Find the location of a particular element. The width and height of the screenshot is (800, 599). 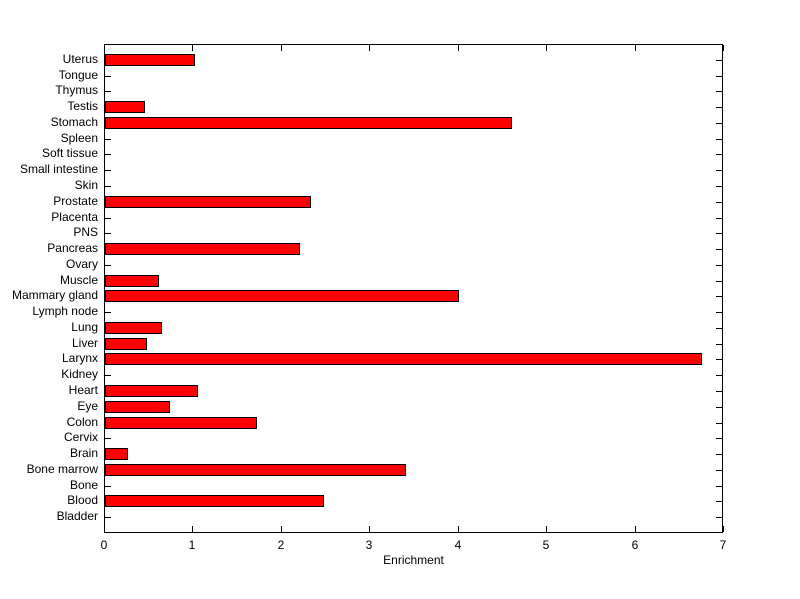

x-tick-label: 3 is located at coordinates (369, 545).